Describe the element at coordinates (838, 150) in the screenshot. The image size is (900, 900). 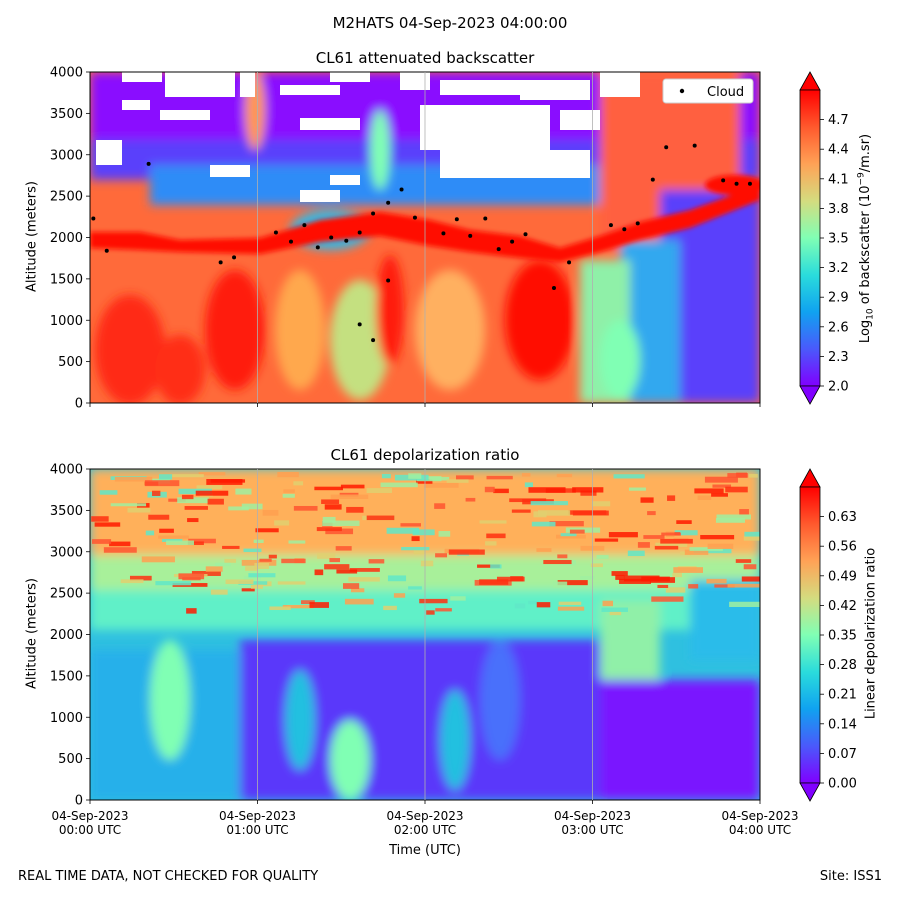
I see `colorbar-tick-label: 4.4` at that location.